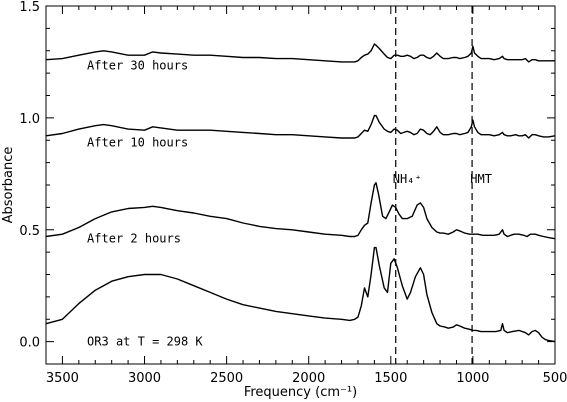 The width and height of the screenshot is (567, 402). I want to click on peak-annotation: NH₄⁺, so click(407, 179).